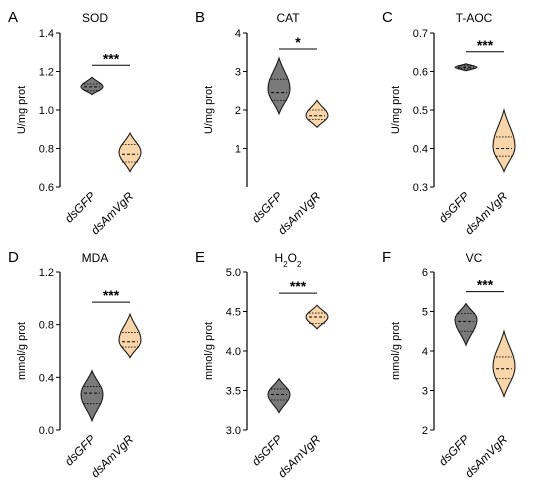 The image size is (550, 488). What do you see at coordinates (233, 313) in the screenshot?
I see `y-tick-label: 4.5` at bounding box center [233, 313].